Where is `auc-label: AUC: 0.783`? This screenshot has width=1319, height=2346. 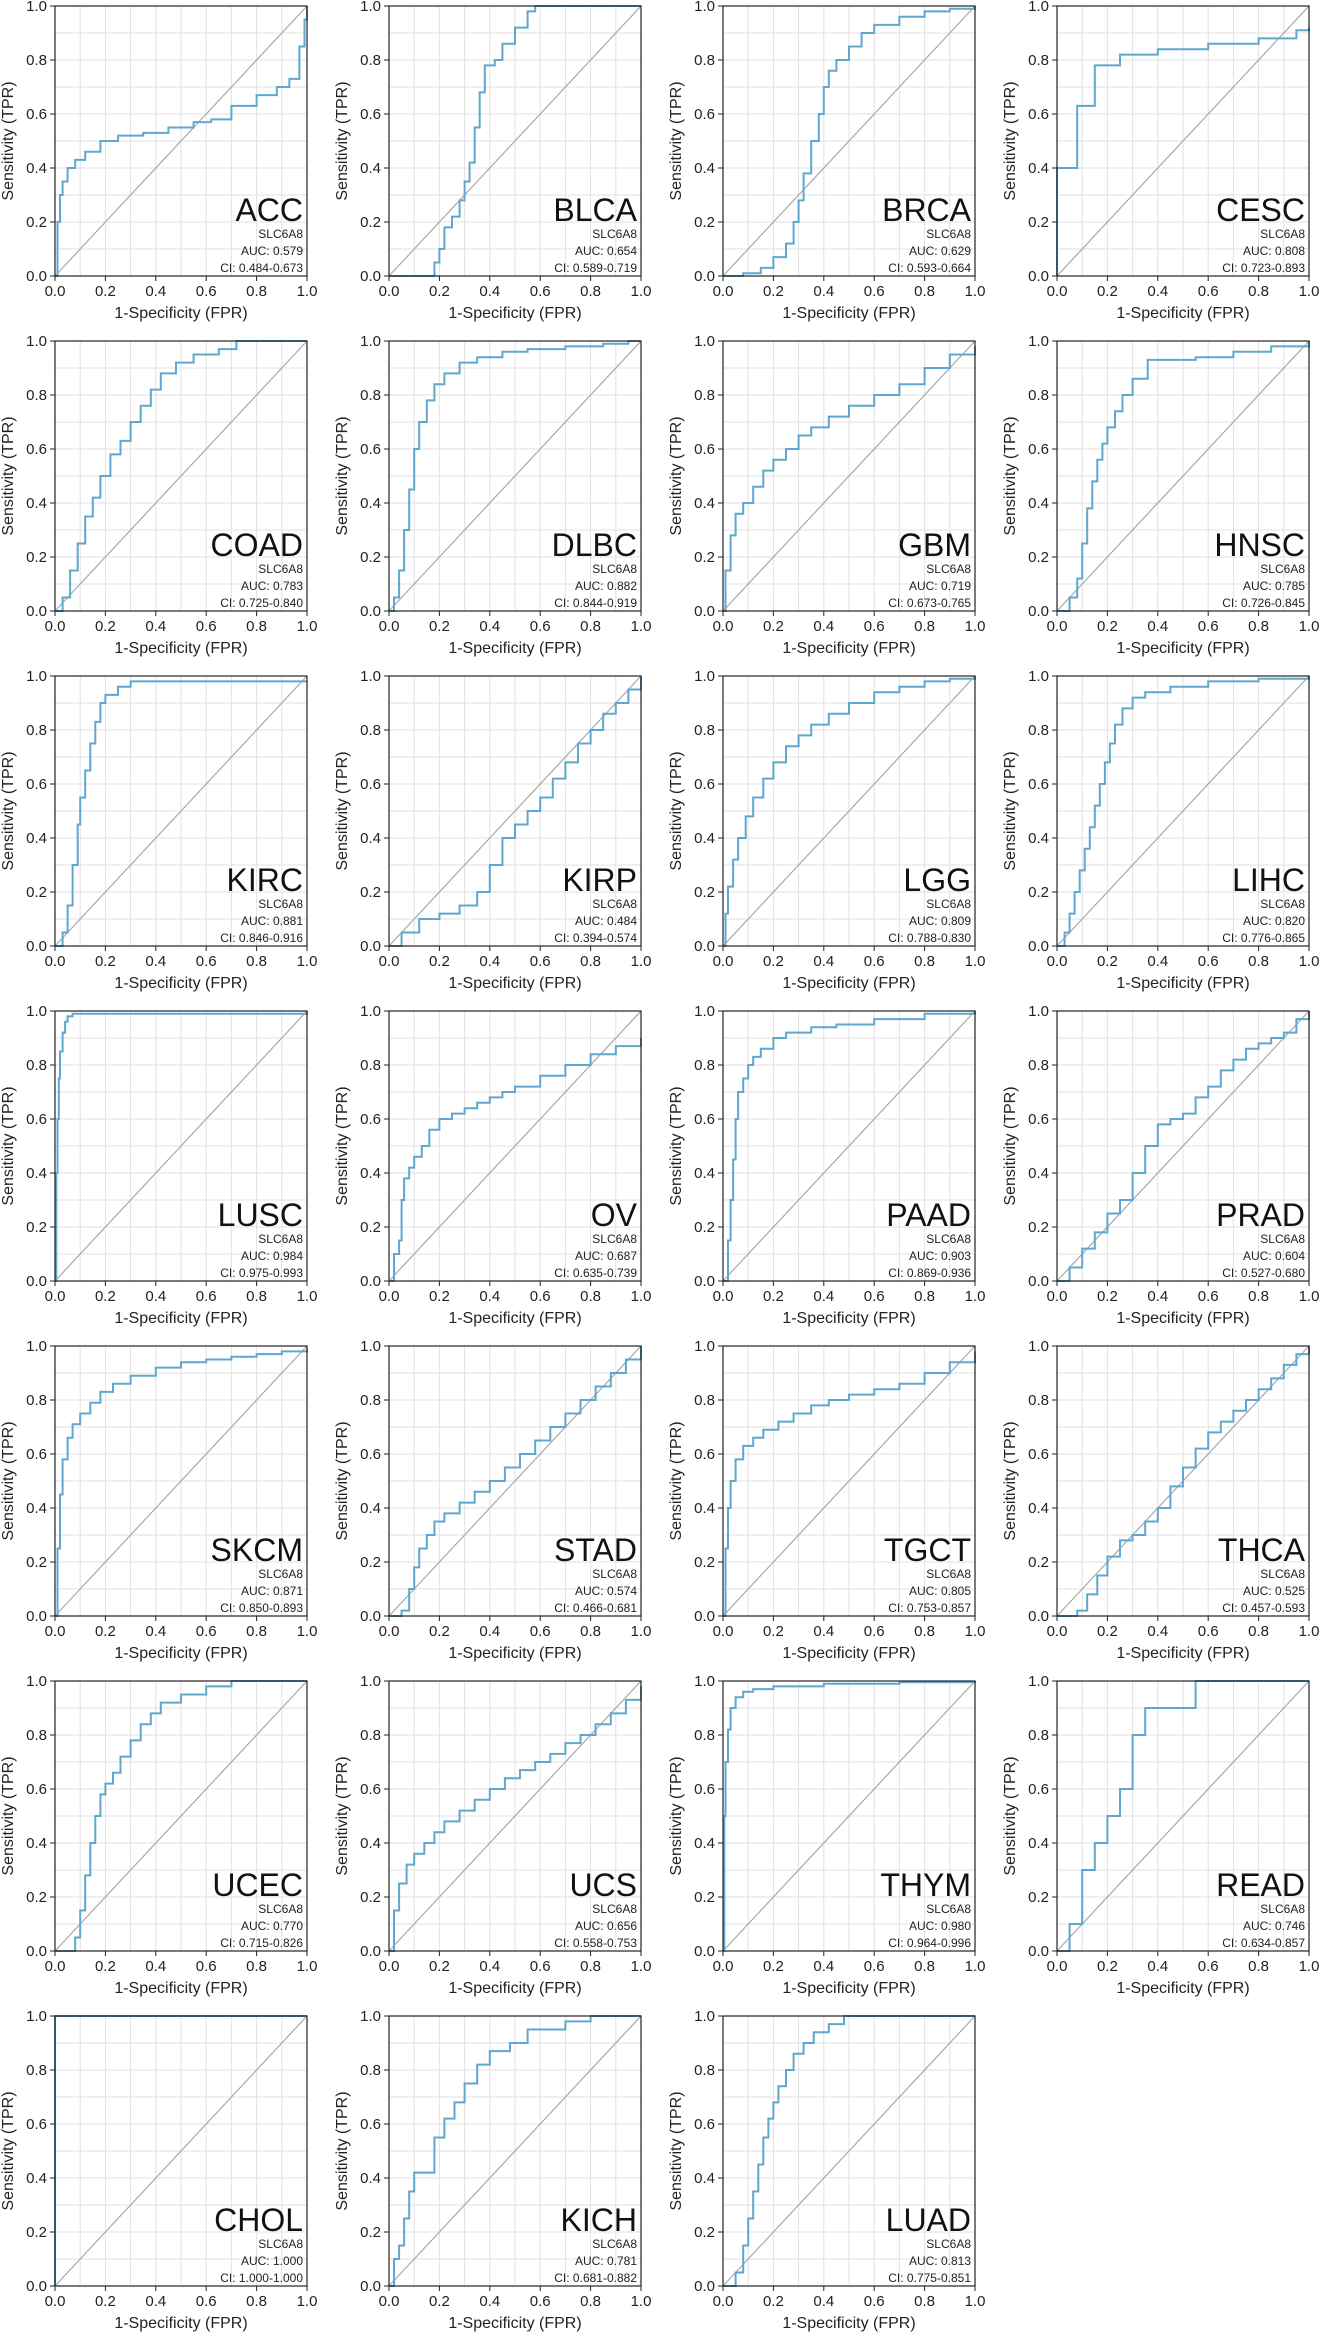
auc-label: AUC: 0.783 is located at coordinates (272, 586).